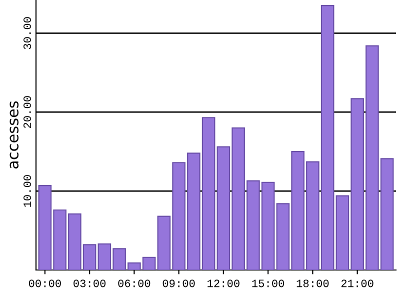 Image resolution: width=400 pixels, height=300 pixels. Describe the element at coordinates (90, 284) in the screenshot. I see `x-tick-label: 03:00` at that location.